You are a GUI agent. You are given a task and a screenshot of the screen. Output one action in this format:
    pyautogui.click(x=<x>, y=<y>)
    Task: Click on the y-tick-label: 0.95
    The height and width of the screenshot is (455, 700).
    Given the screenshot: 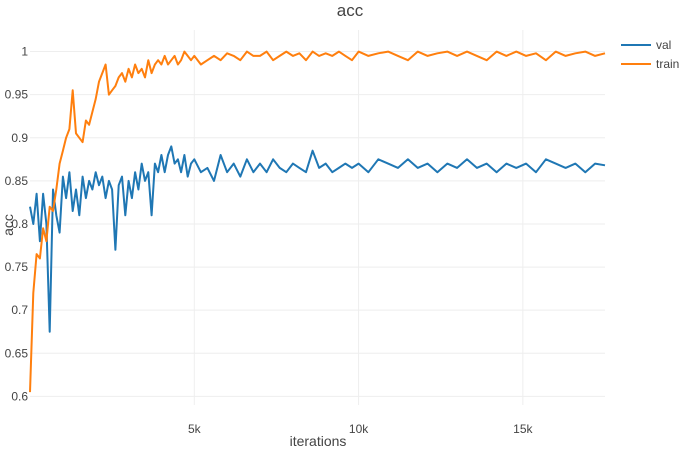 What is the action you would take?
    pyautogui.click(x=17, y=95)
    